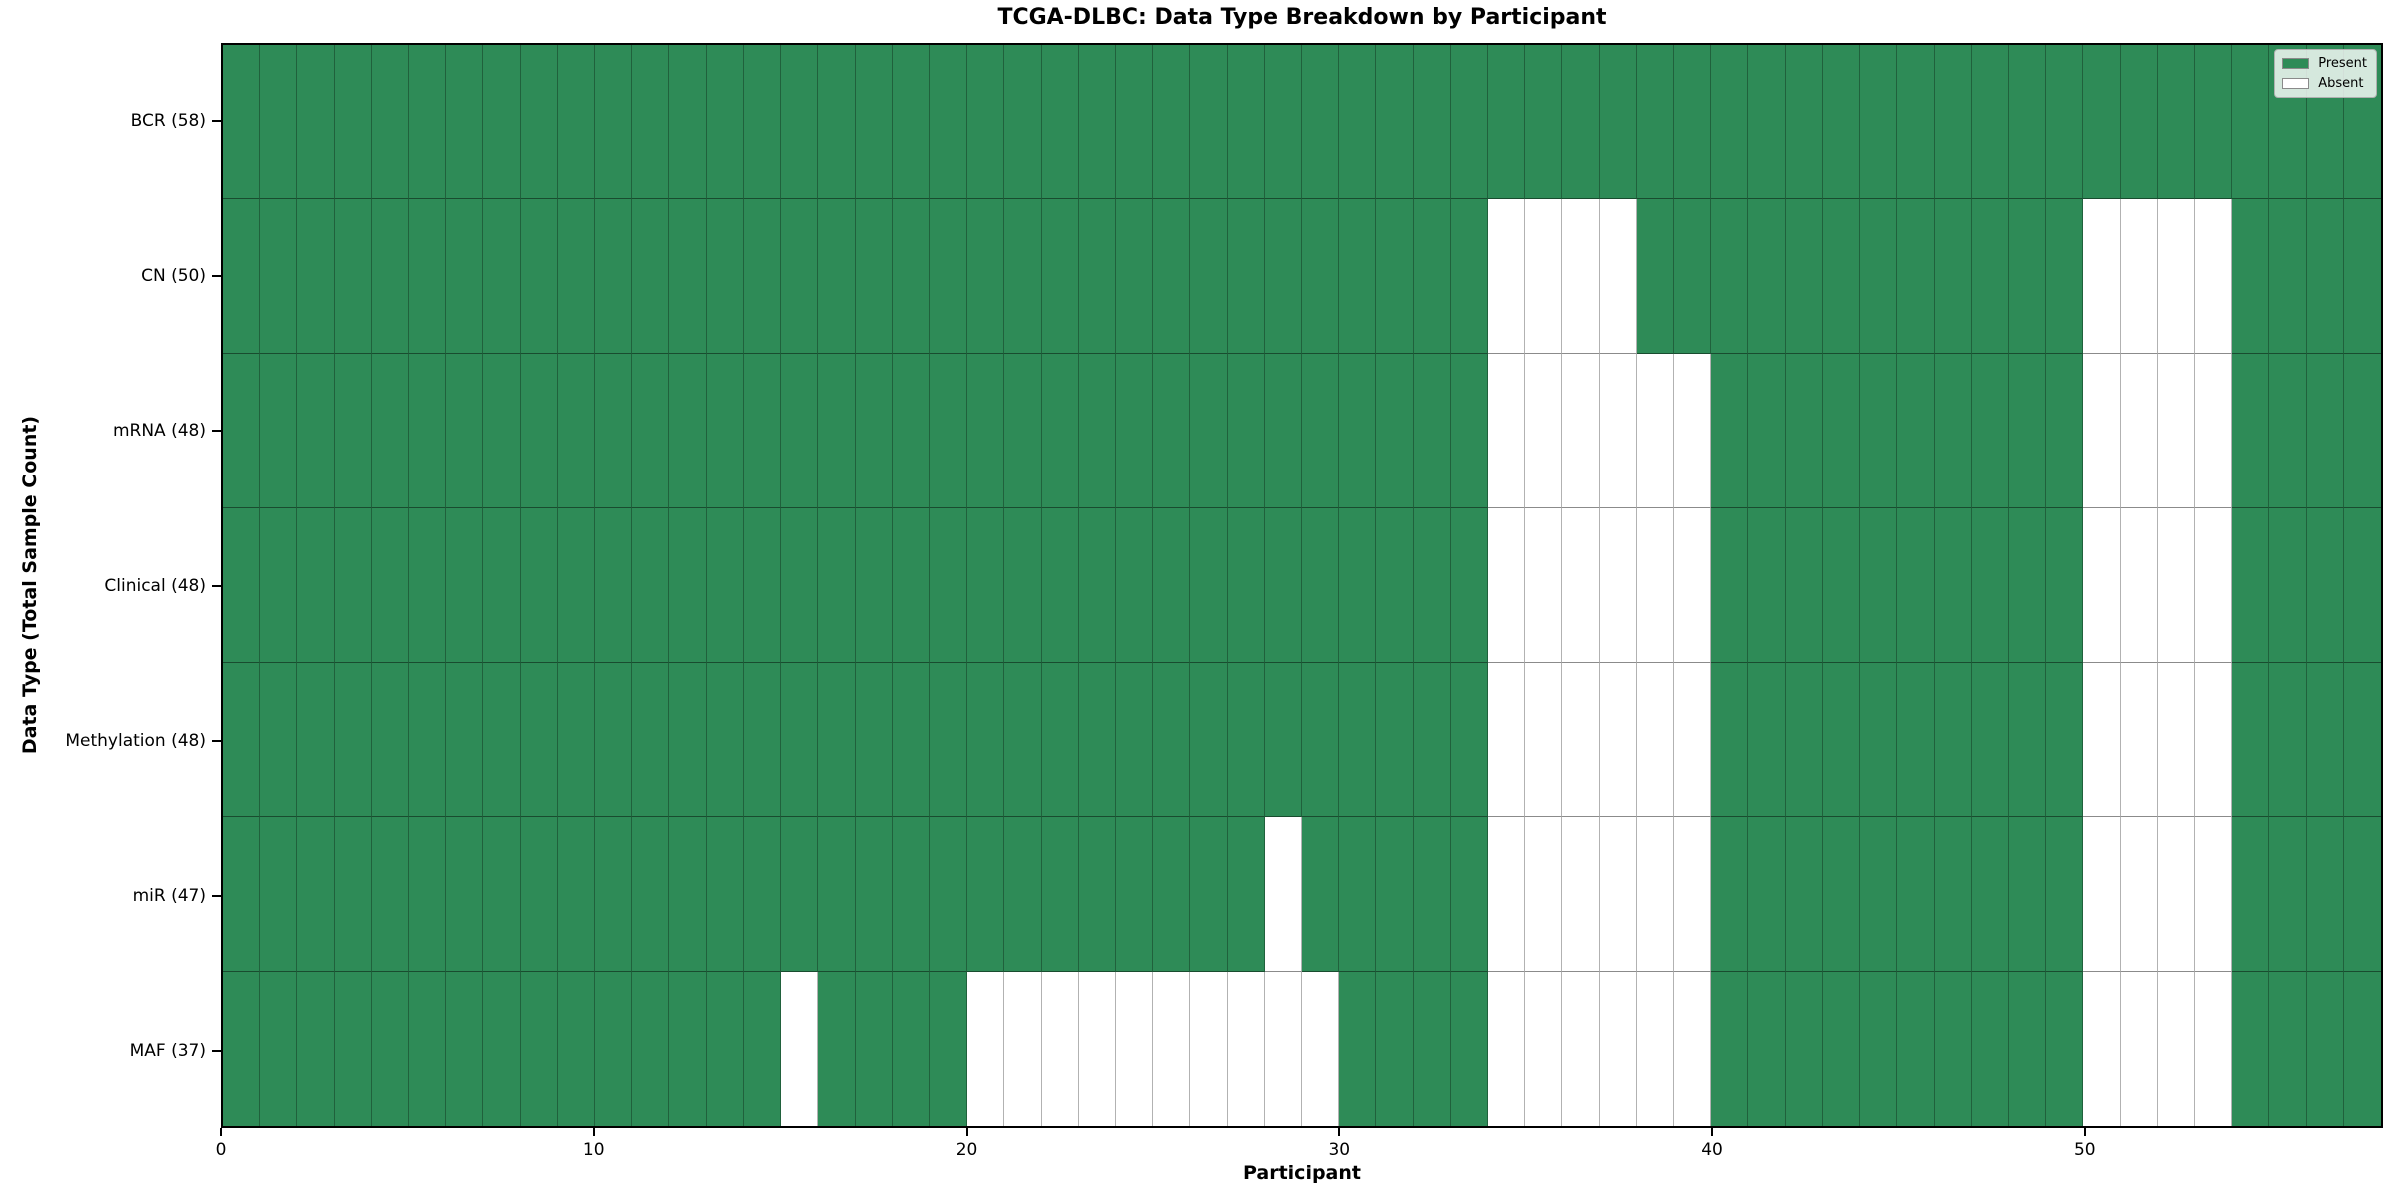 Image resolution: width=2400 pixels, height=1200 pixels. I want to click on x-tick-label: 10, so click(593, 1150).